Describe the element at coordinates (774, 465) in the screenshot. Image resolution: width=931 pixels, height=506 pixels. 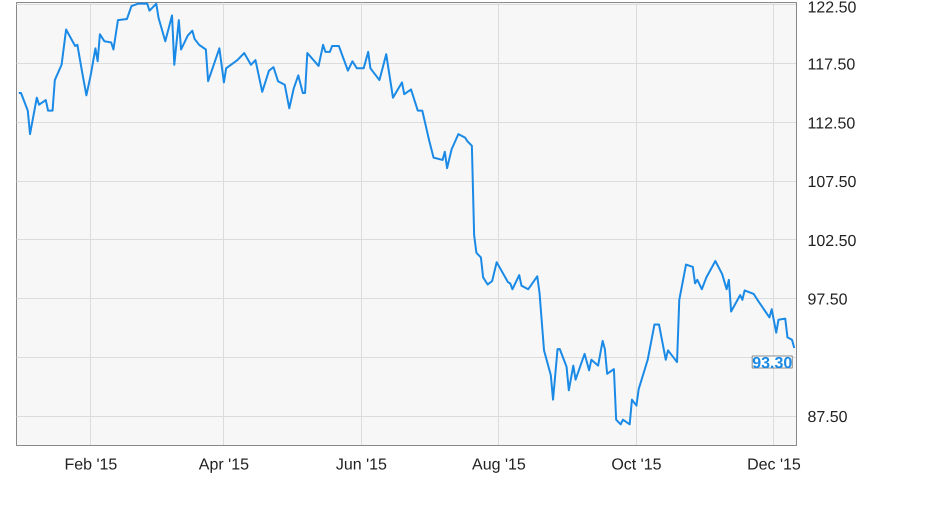
I see `x-tick-label: Dec '15` at that location.